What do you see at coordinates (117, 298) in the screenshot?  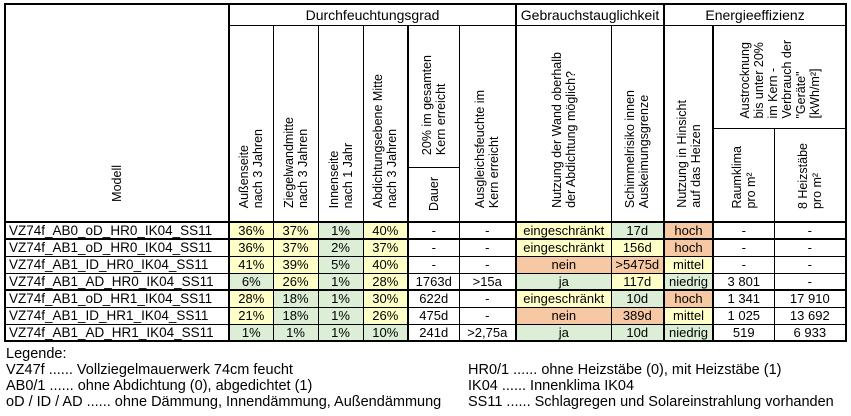 I see `model-cell: VZ74f_AB1_oD_HR1_IK04_SS11` at bounding box center [117, 298].